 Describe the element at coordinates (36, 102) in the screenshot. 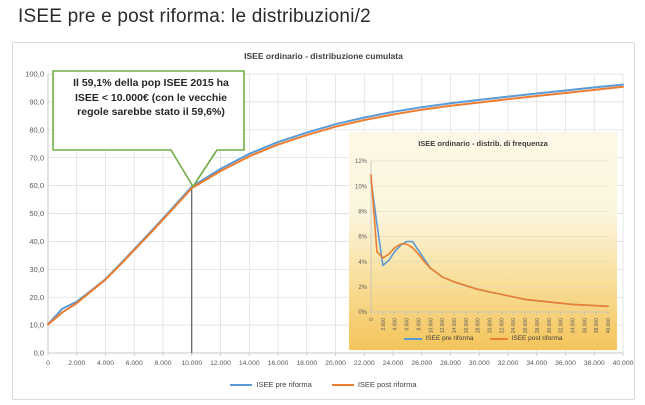

I see `y-tick-label: 90,0` at that location.